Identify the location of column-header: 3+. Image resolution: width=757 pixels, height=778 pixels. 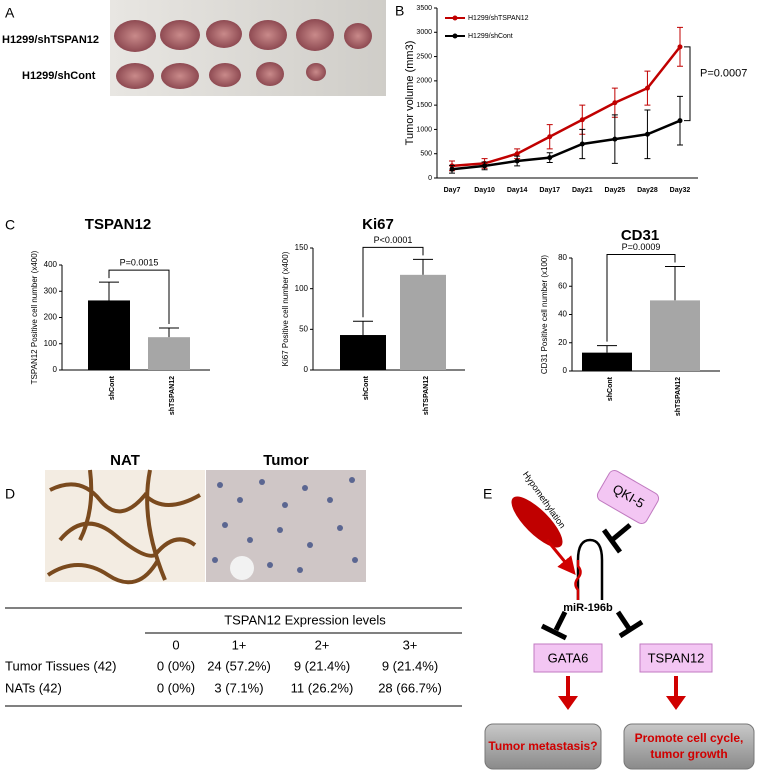
(410, 644).